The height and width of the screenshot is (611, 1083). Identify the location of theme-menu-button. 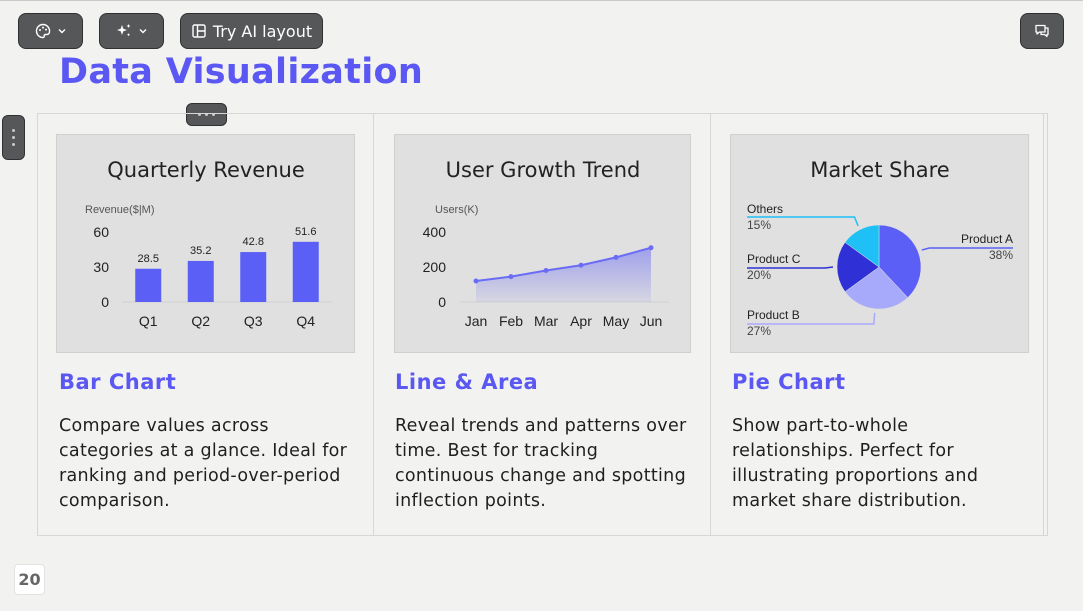
(50, 31).